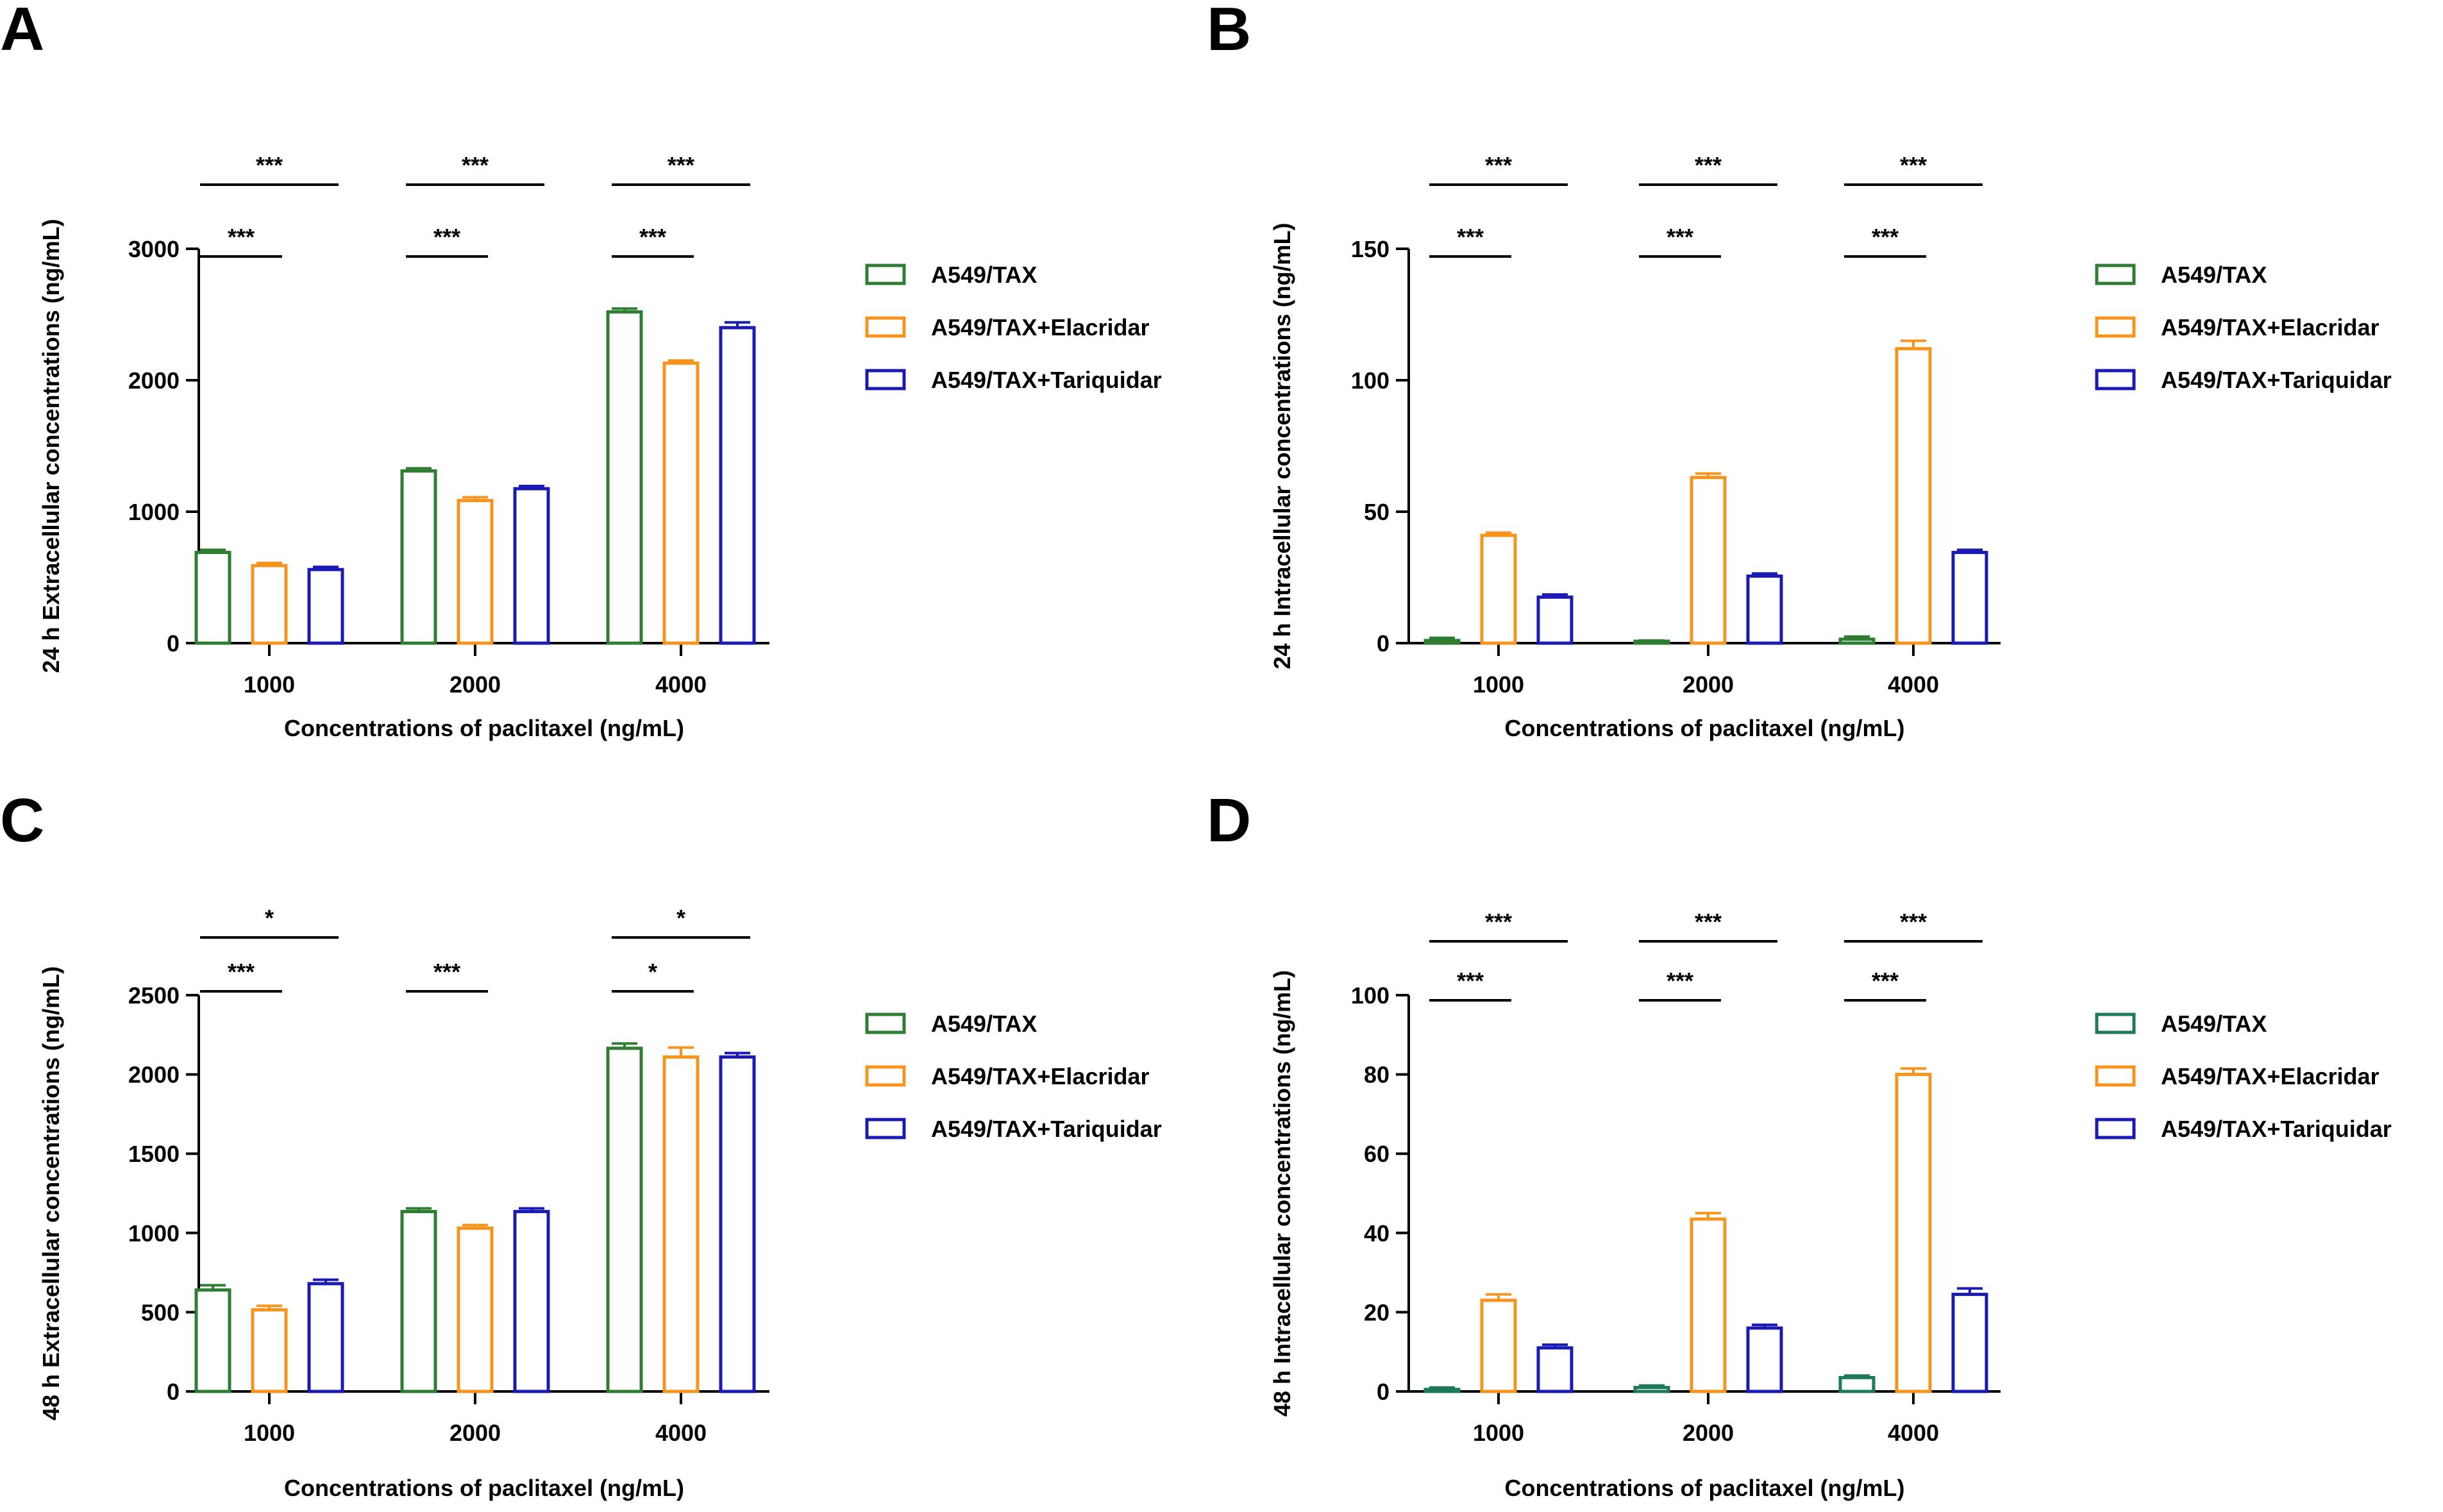 The image size is (2443, 1512). What do you see at coordinates (1370, 995) in the screenshot?
I see `y-tick-label: 100` at bounding box center [1370, 995].